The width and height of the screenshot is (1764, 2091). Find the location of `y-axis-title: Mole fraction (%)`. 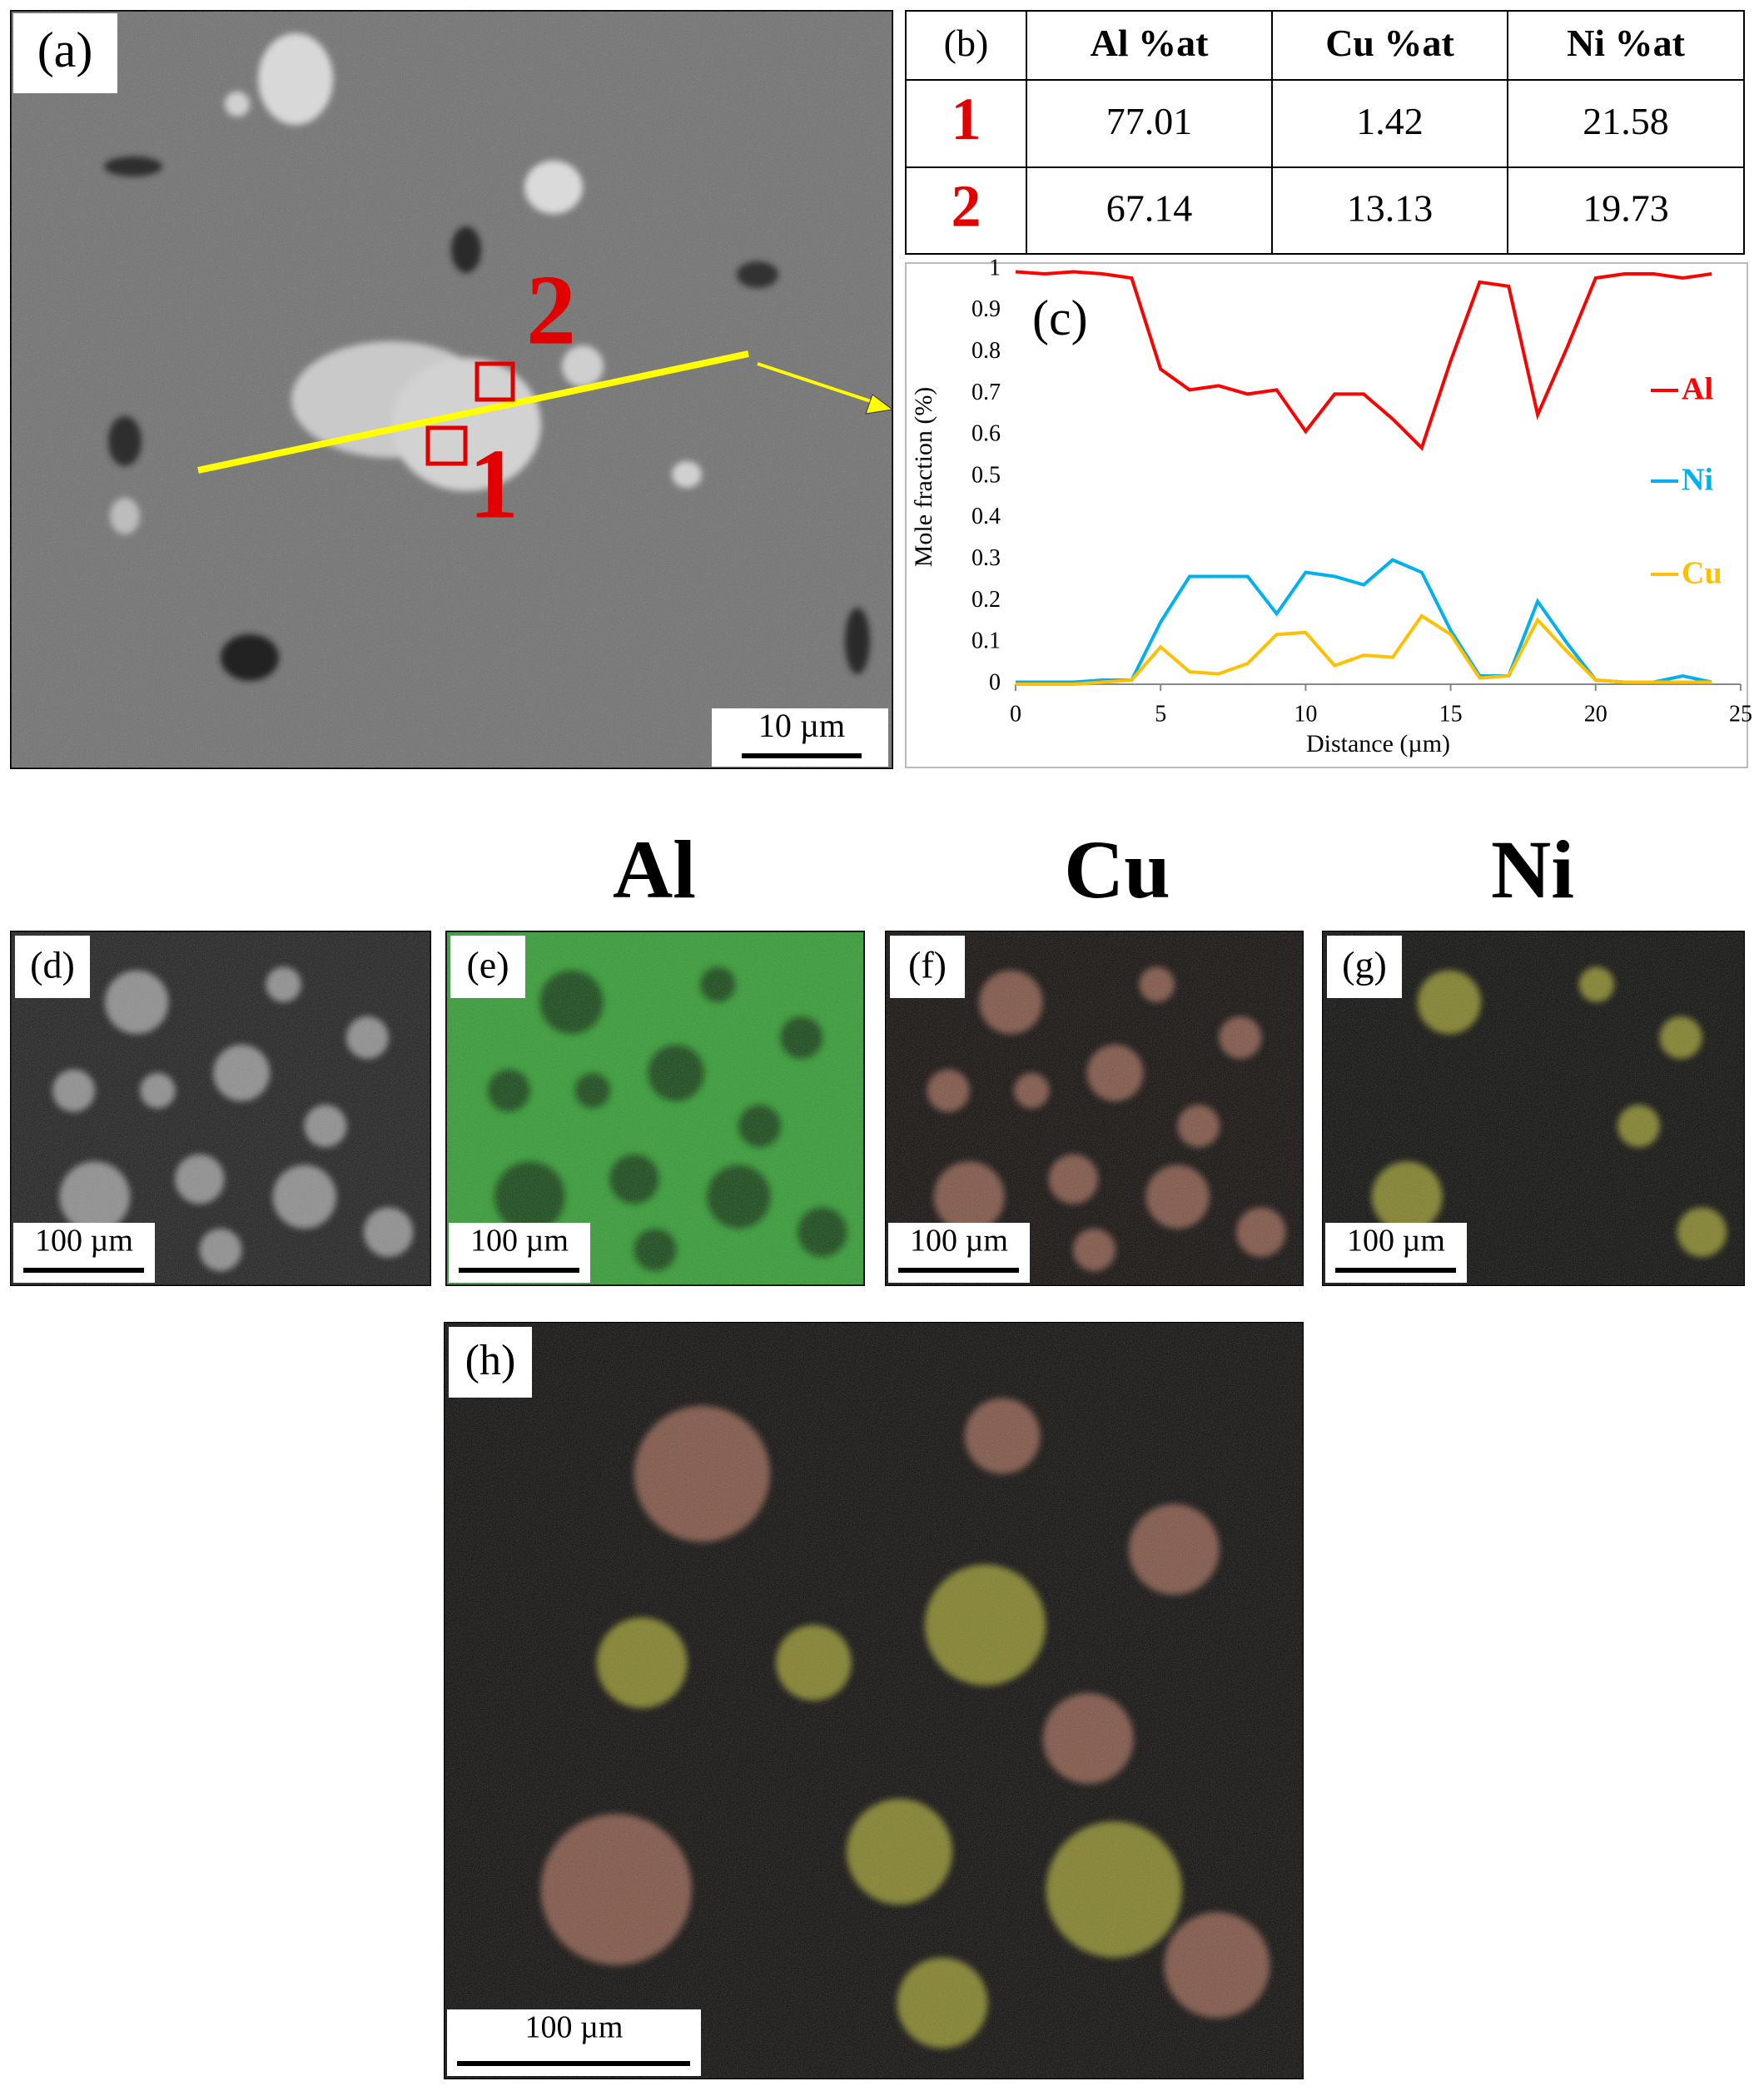

y-axis-title: Mole fraction (%) is located at coordinates (923, 477).